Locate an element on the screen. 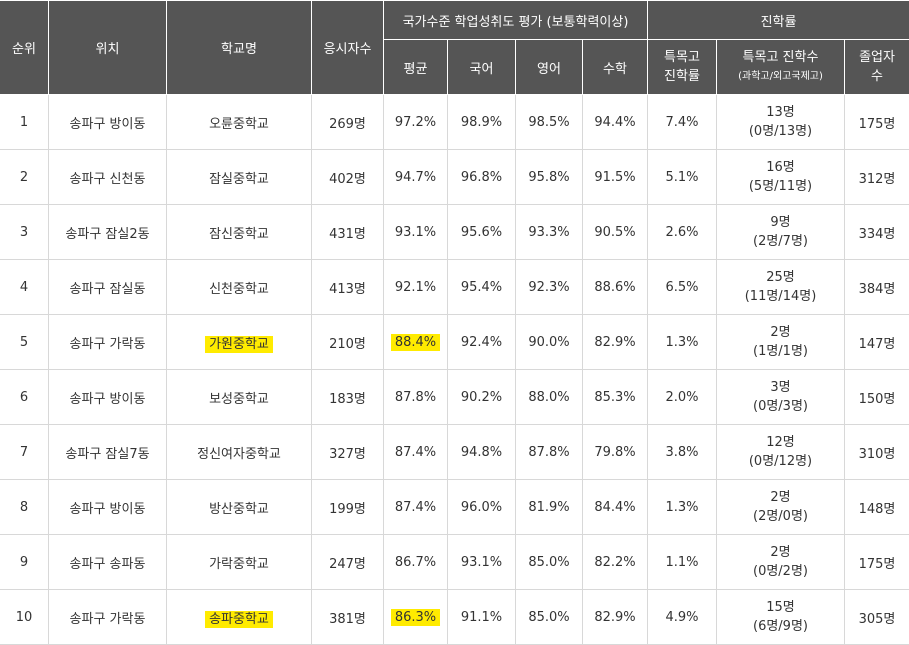 The image size is (909, 645). header-korean: 국어 is located at coordinates (482, 67).